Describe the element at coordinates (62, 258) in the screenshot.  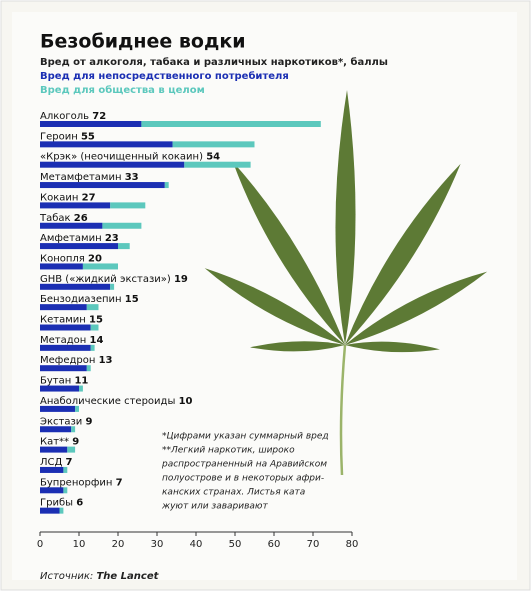
I see `category-name: Конопля` at that location.